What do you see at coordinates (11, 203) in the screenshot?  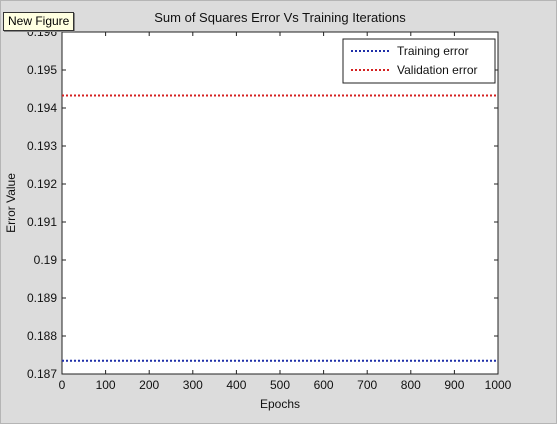 I see `y-axis-label: Error Value` at bounding box center [11, 203].